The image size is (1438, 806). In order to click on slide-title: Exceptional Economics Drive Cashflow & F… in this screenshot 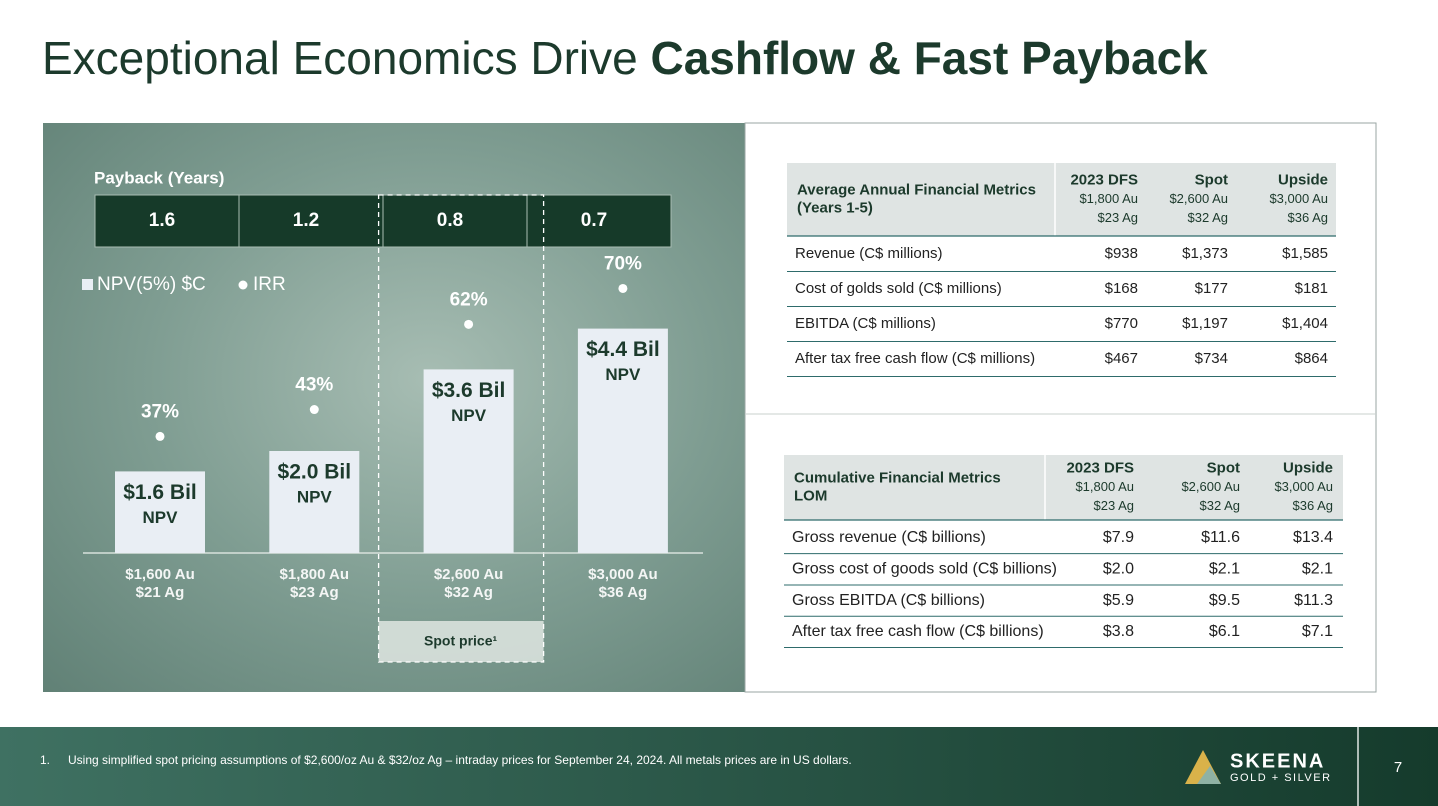, I will do `click(625, 58)`.